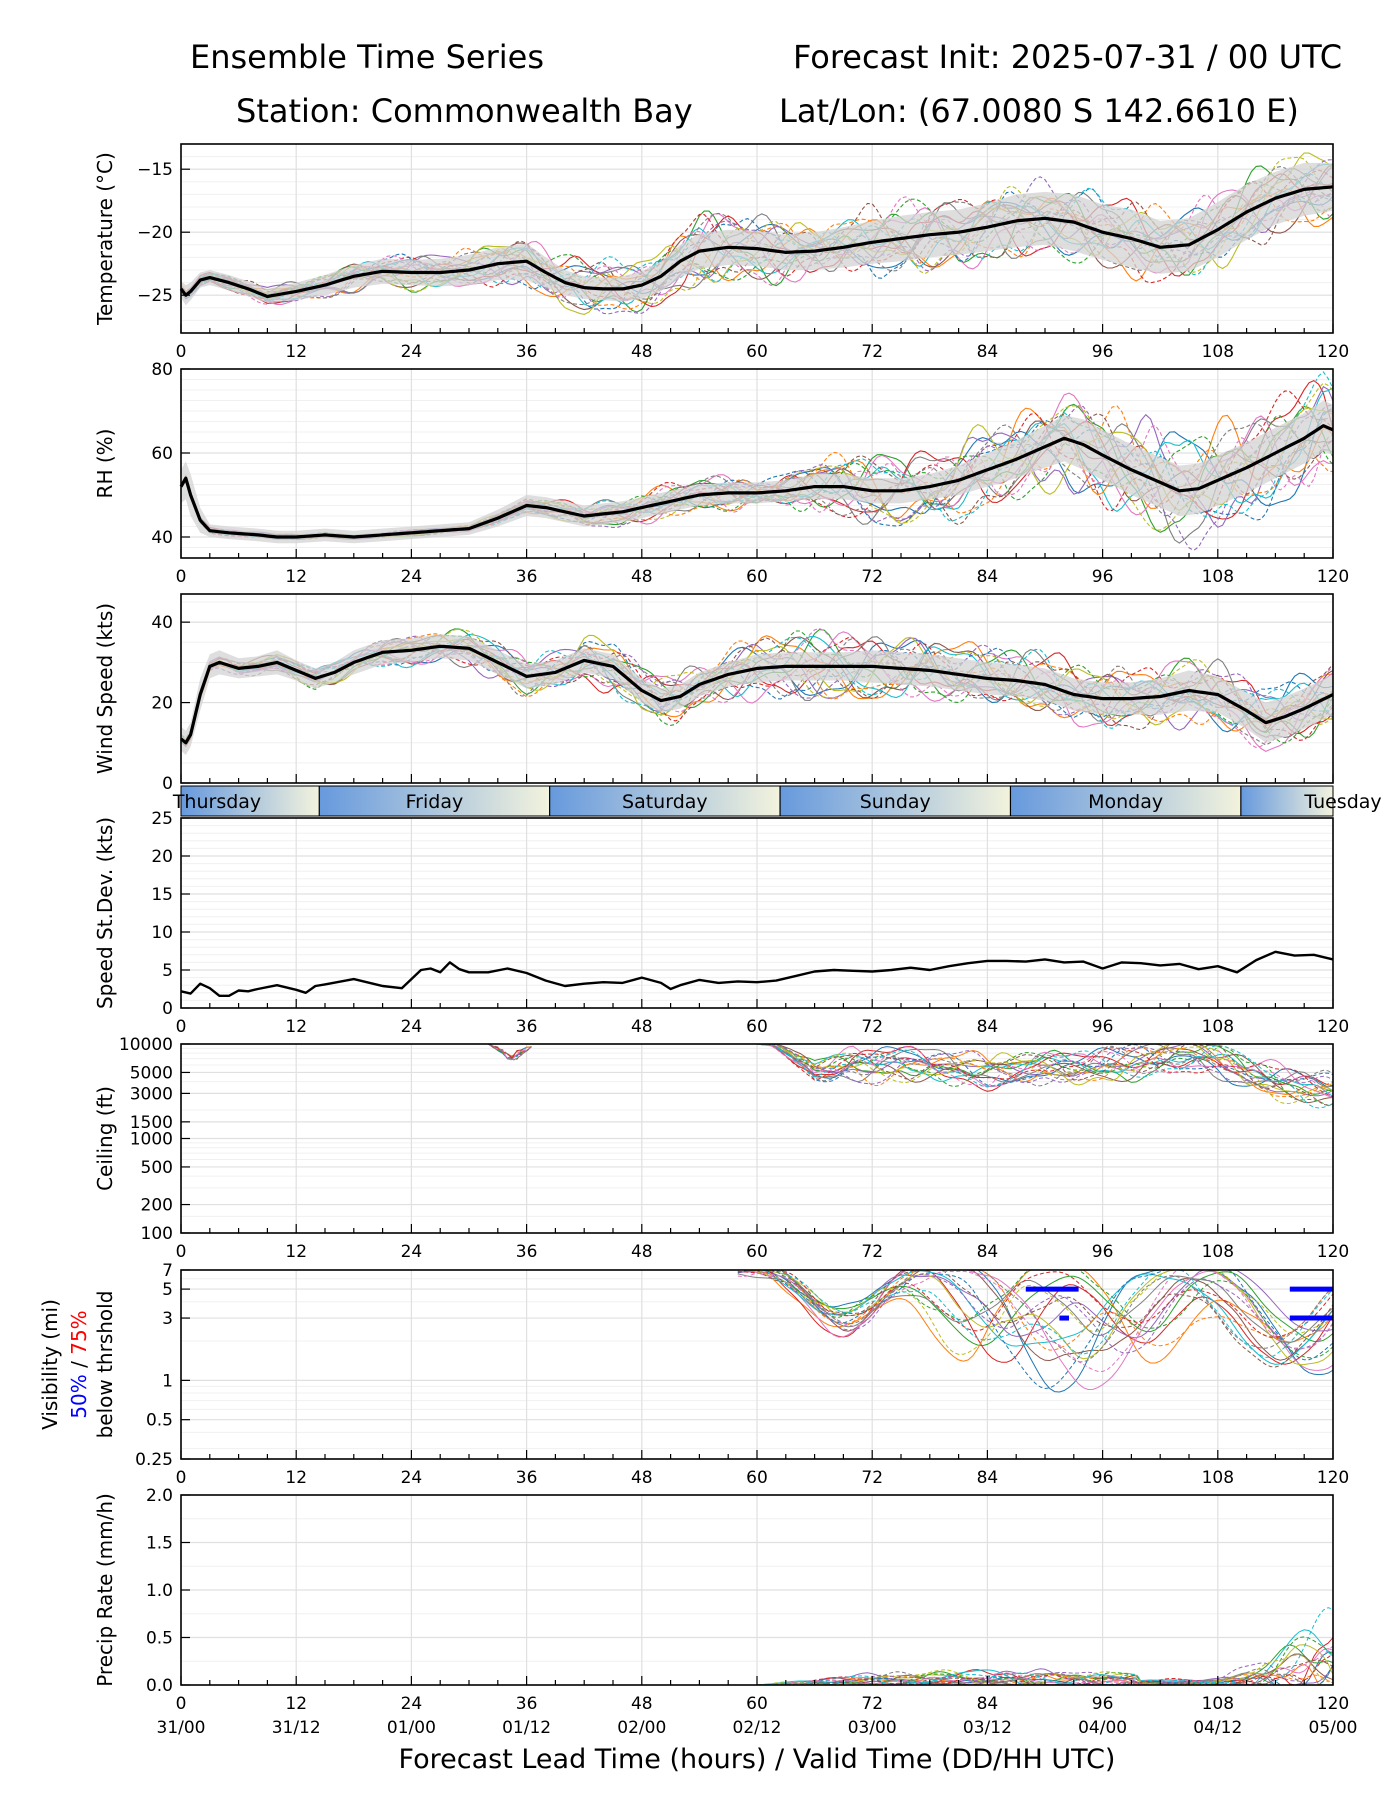 This screenshot has height=1800, width=1400. I want to click on rh-y-label: RH (%), so click(105, 464).